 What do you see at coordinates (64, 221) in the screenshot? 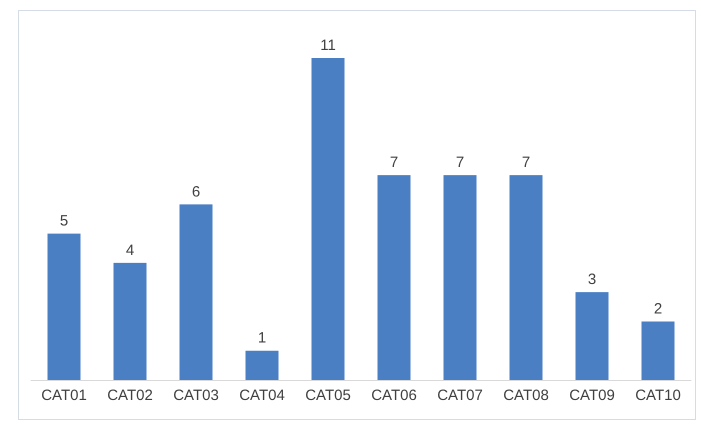
I see `data-label: 5` at bounding box center [64, 221].